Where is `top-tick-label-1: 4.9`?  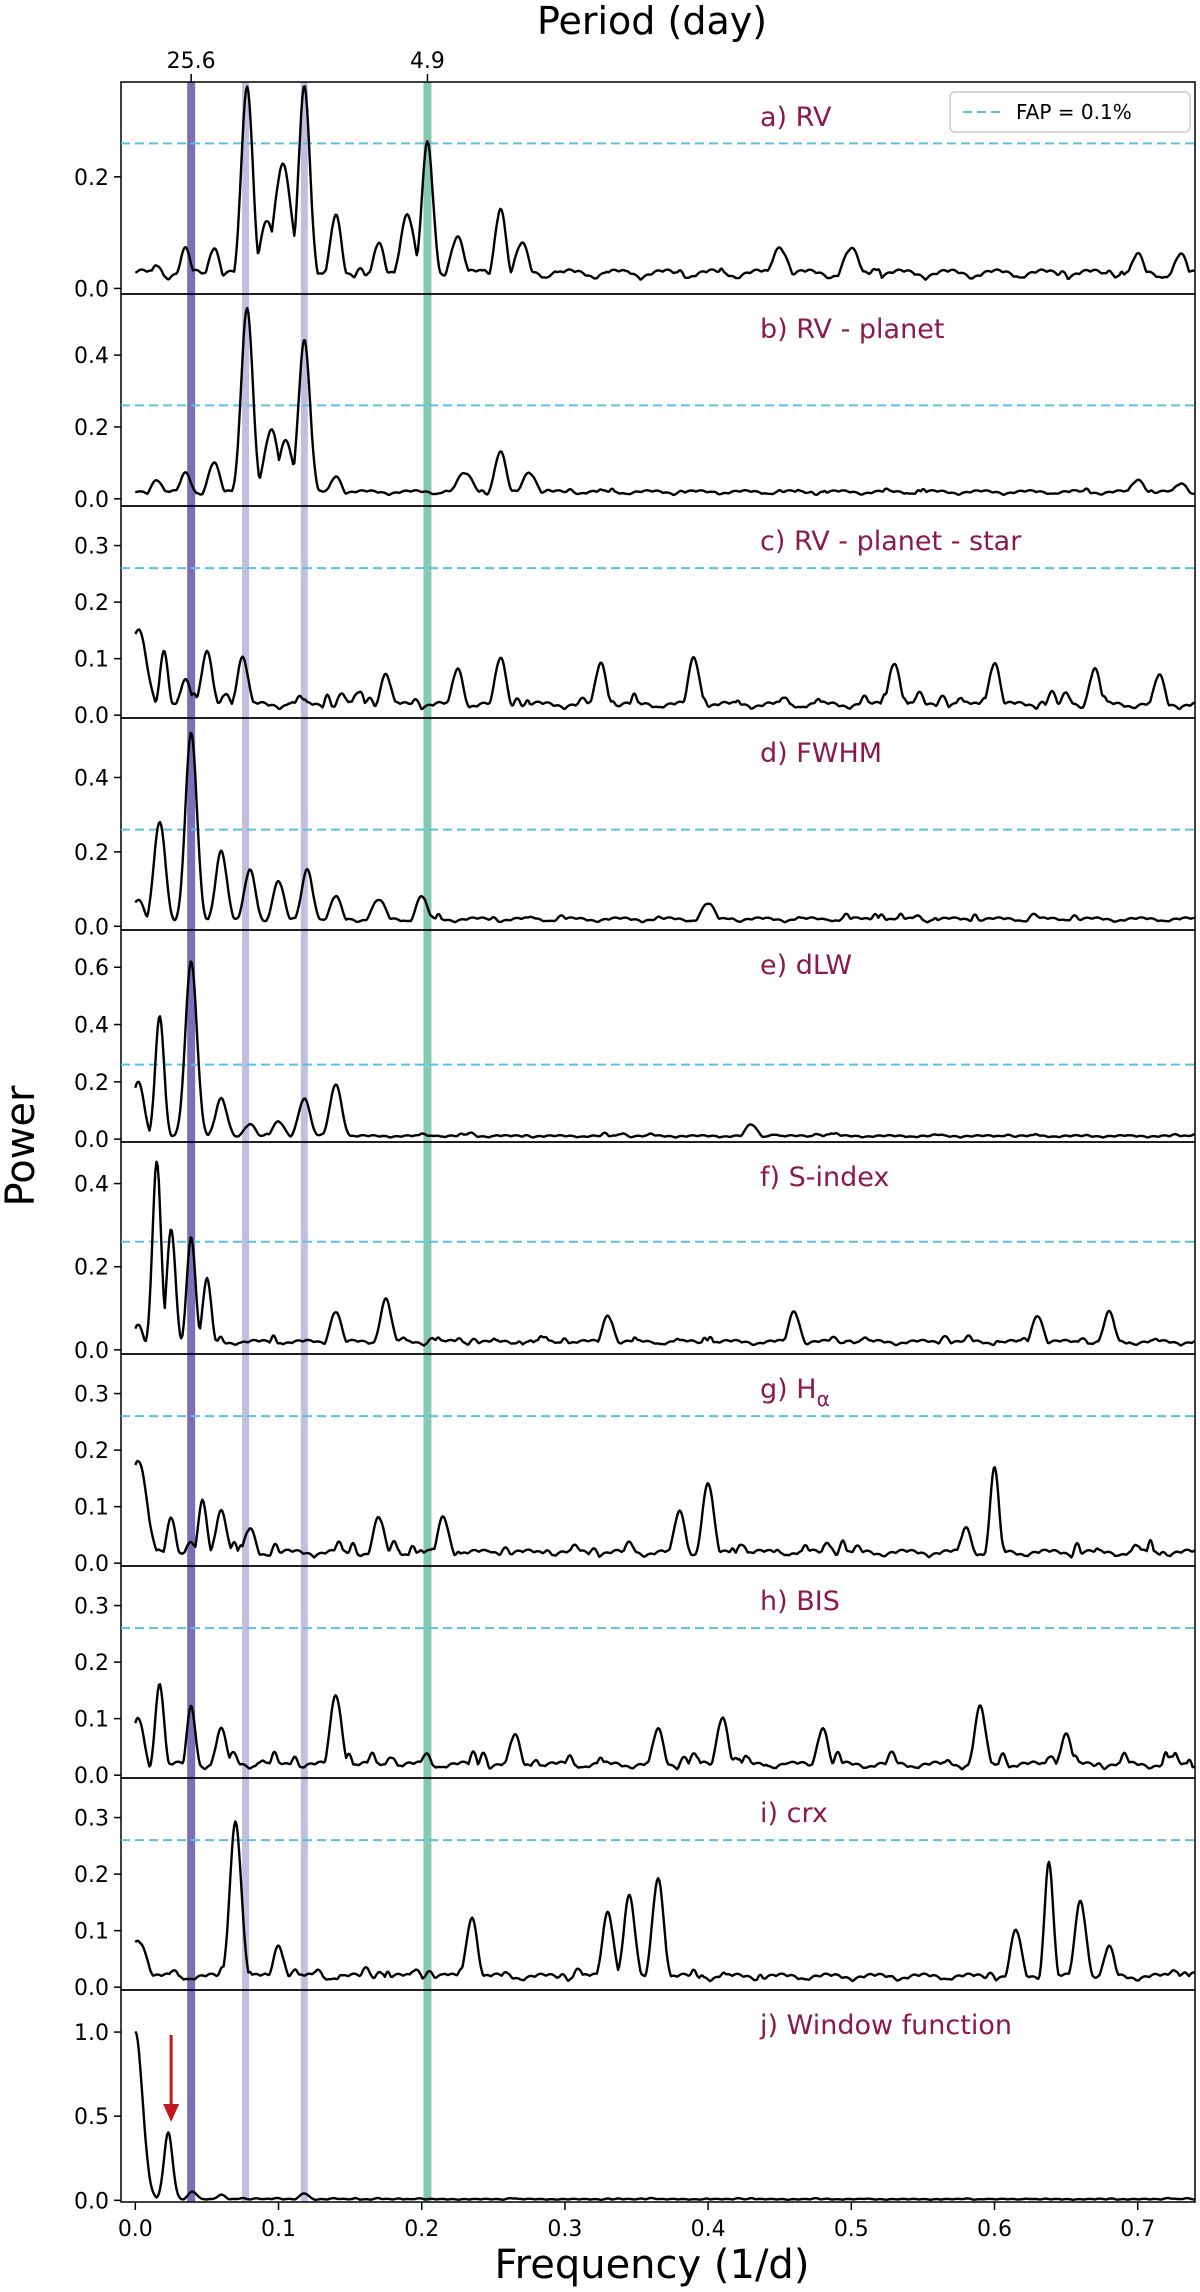 top-tick-label-1: 4.9 is located at coordinates (427, 61).